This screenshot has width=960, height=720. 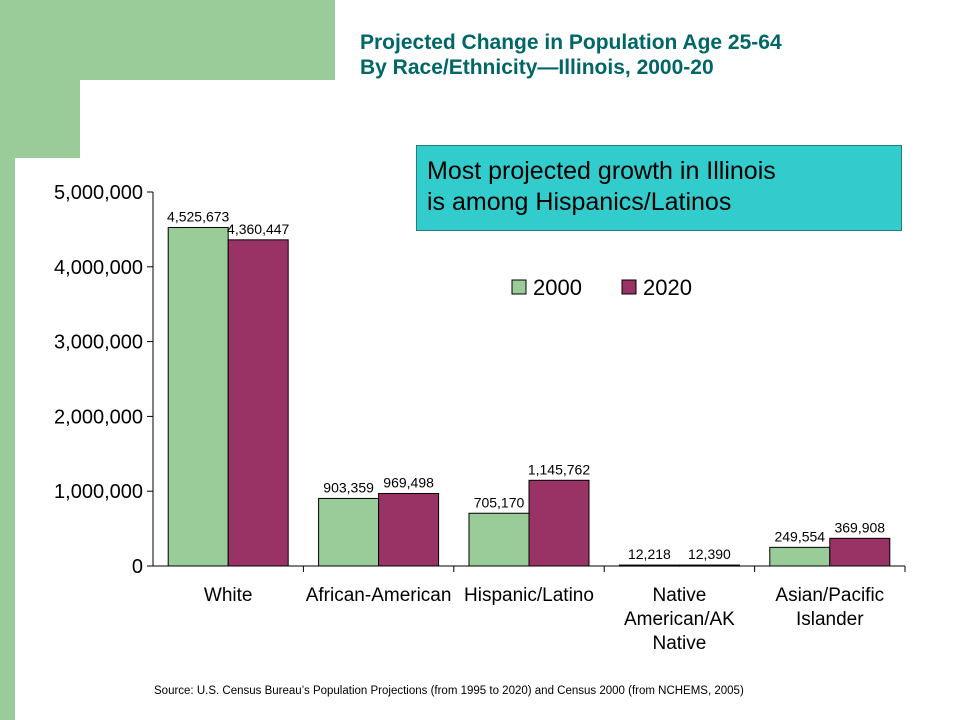 What do you see at coordinates (709, 554) in the screenshot?
I see `data-label: 12,390` at bounding box center [709, 554].